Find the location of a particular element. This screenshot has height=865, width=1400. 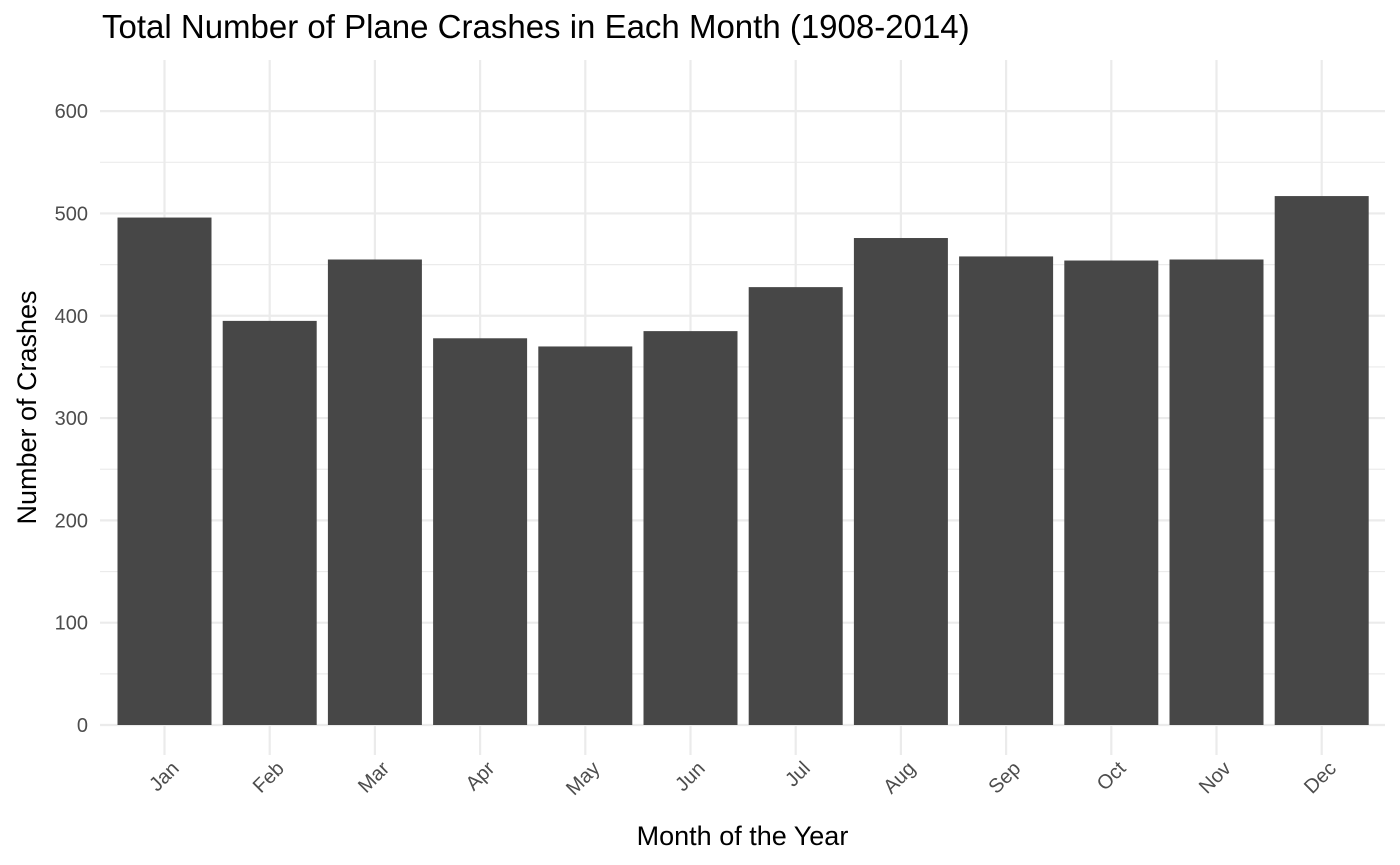

x-tick-label: Jul is located at coordinates (798, 775).